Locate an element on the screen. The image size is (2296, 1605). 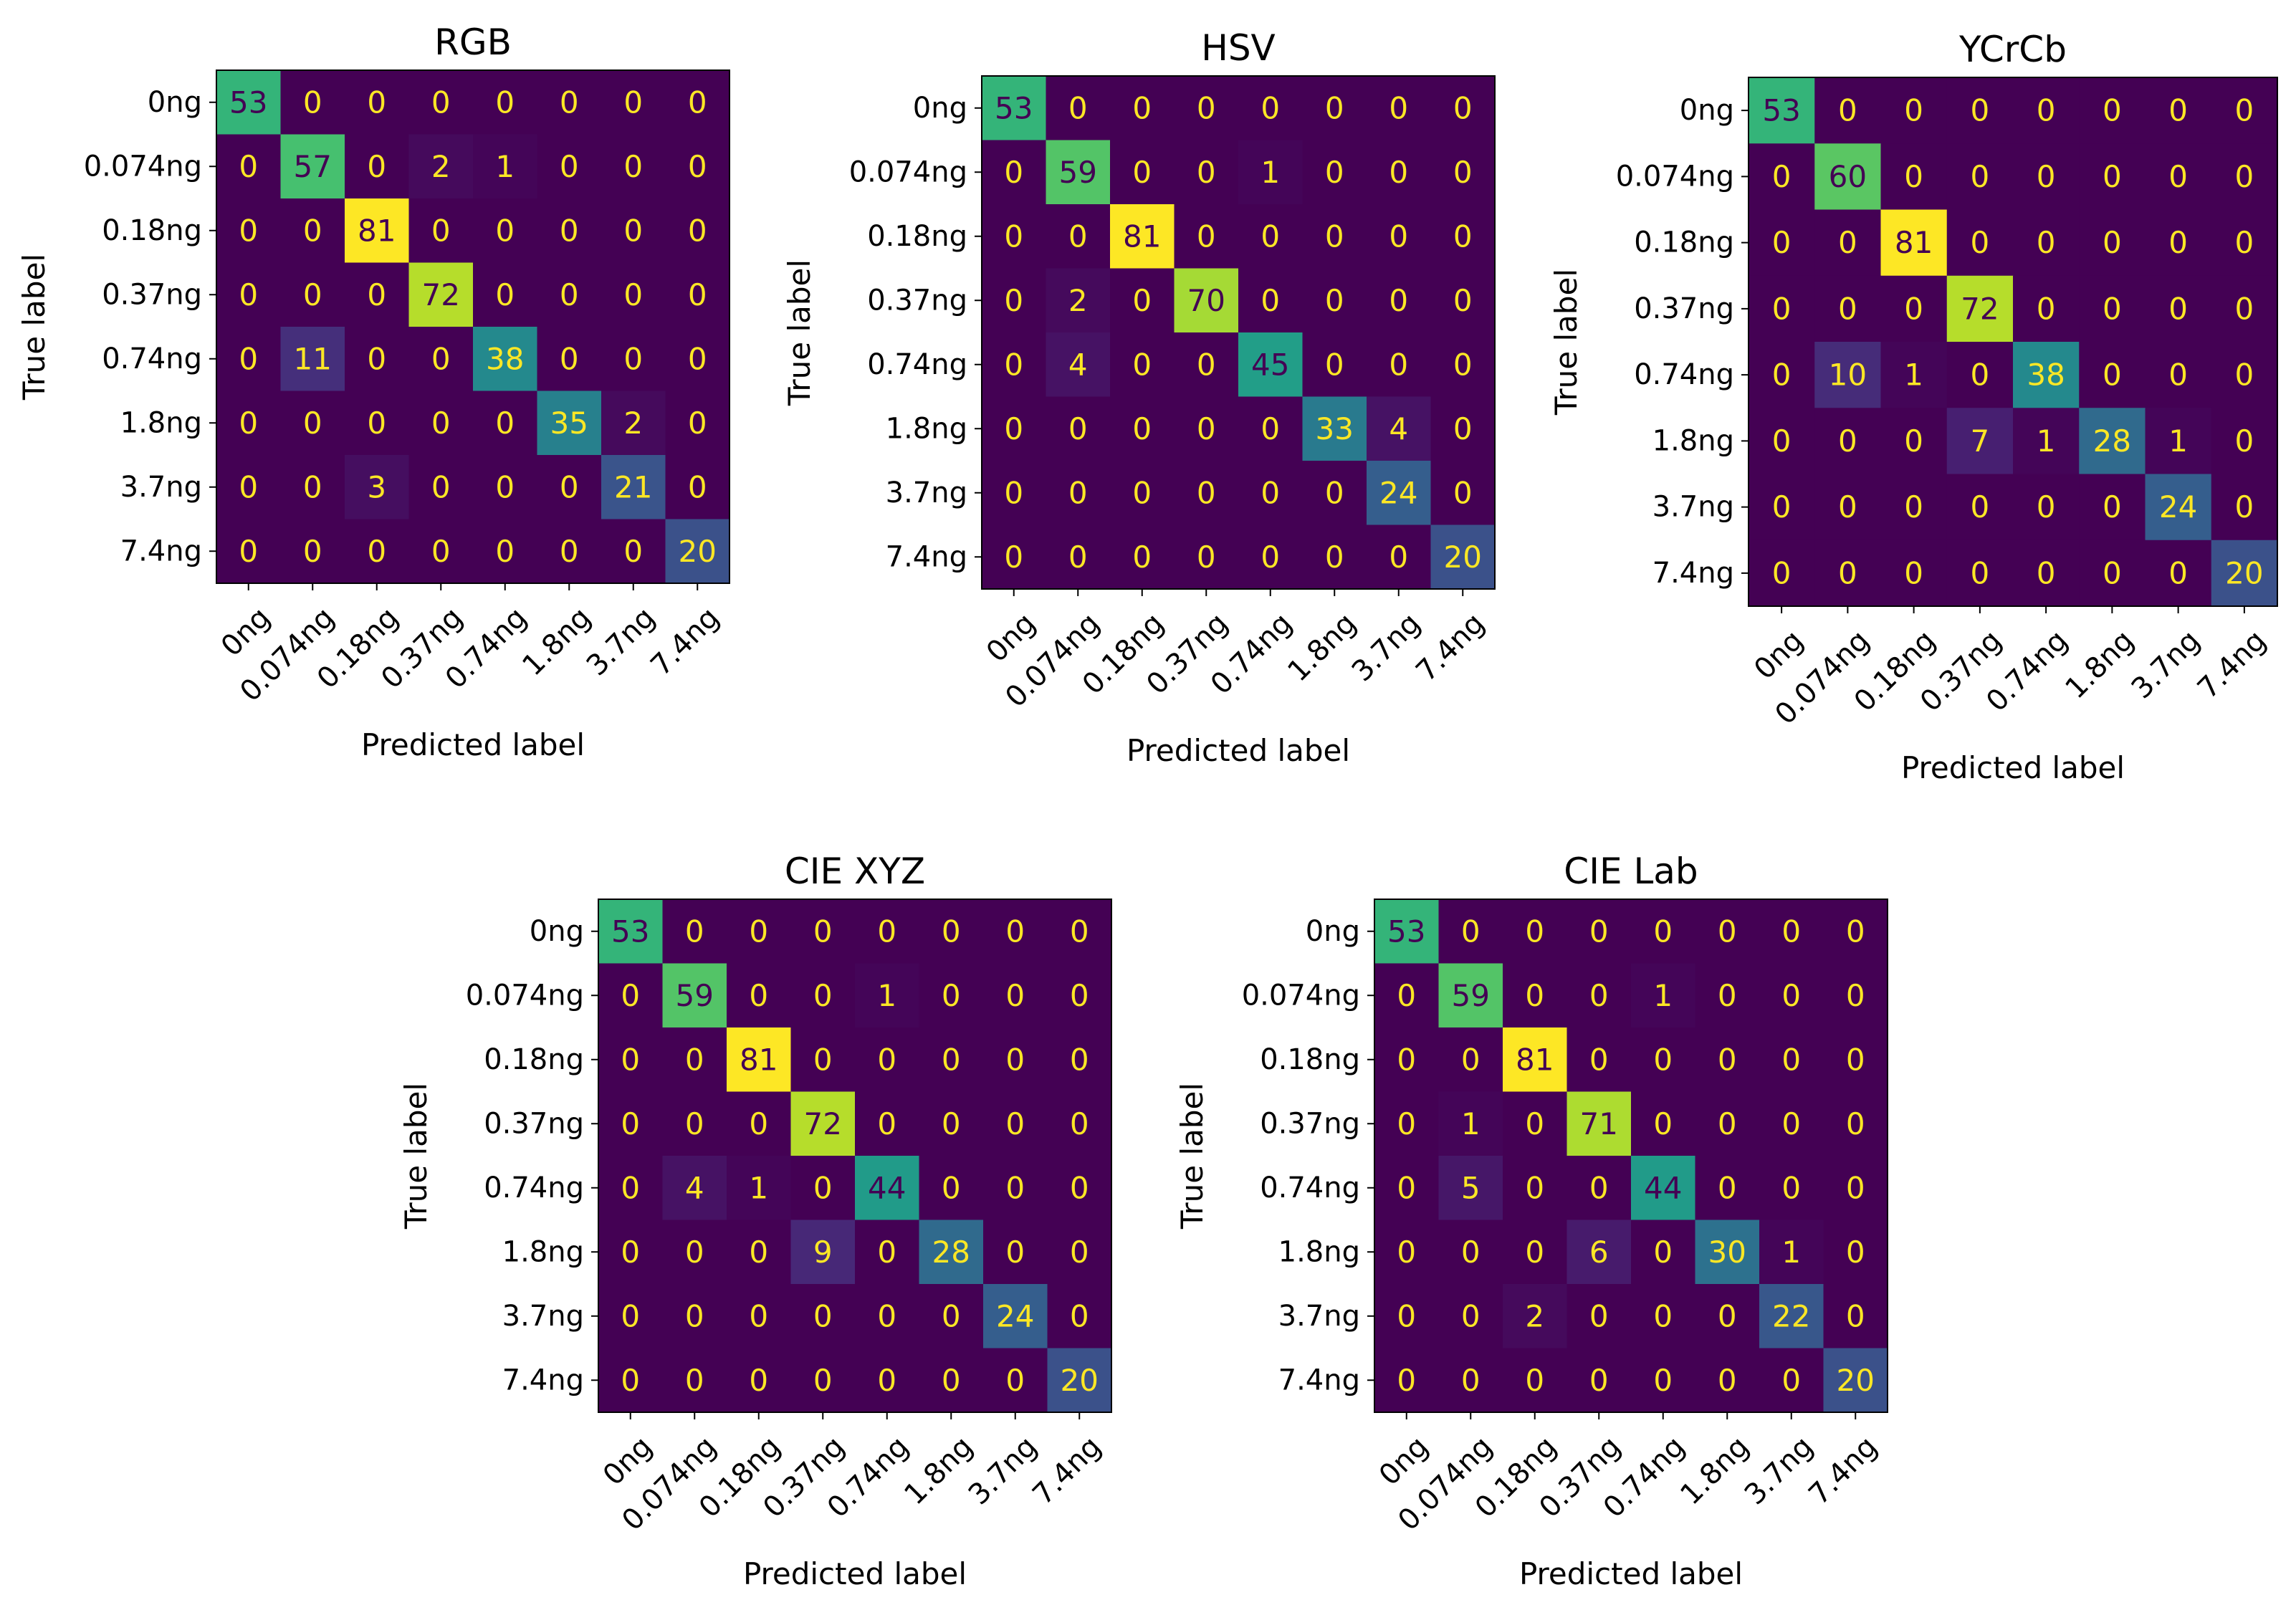
cell-value-label: 30 is located at coordinates (1727, 1252).